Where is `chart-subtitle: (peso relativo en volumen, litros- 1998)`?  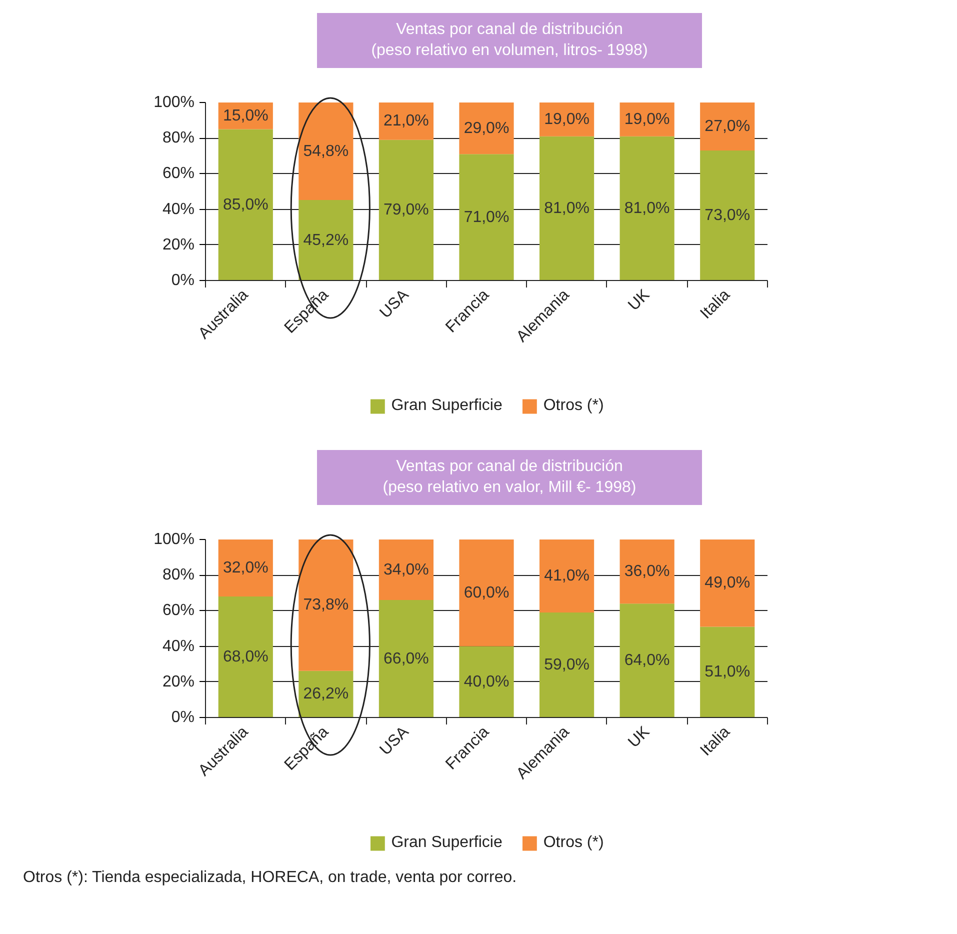
chart-subtitle: (peso relativo en volumen, litros- 1998) is located at coordinates (509, 51).